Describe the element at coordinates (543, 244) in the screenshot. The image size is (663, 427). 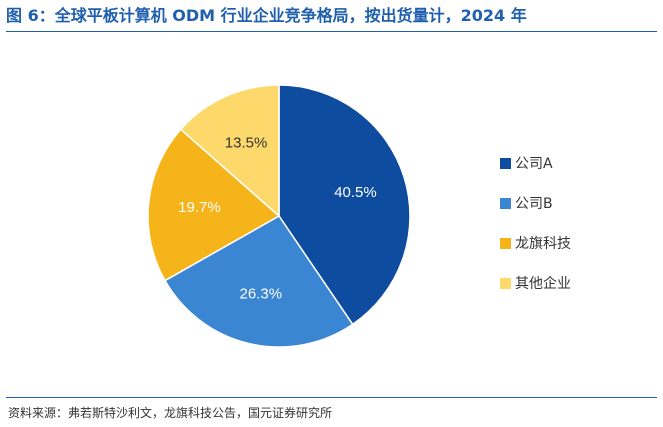
I see `legend-label-龙旗科技: 龙旗科技` at that location.